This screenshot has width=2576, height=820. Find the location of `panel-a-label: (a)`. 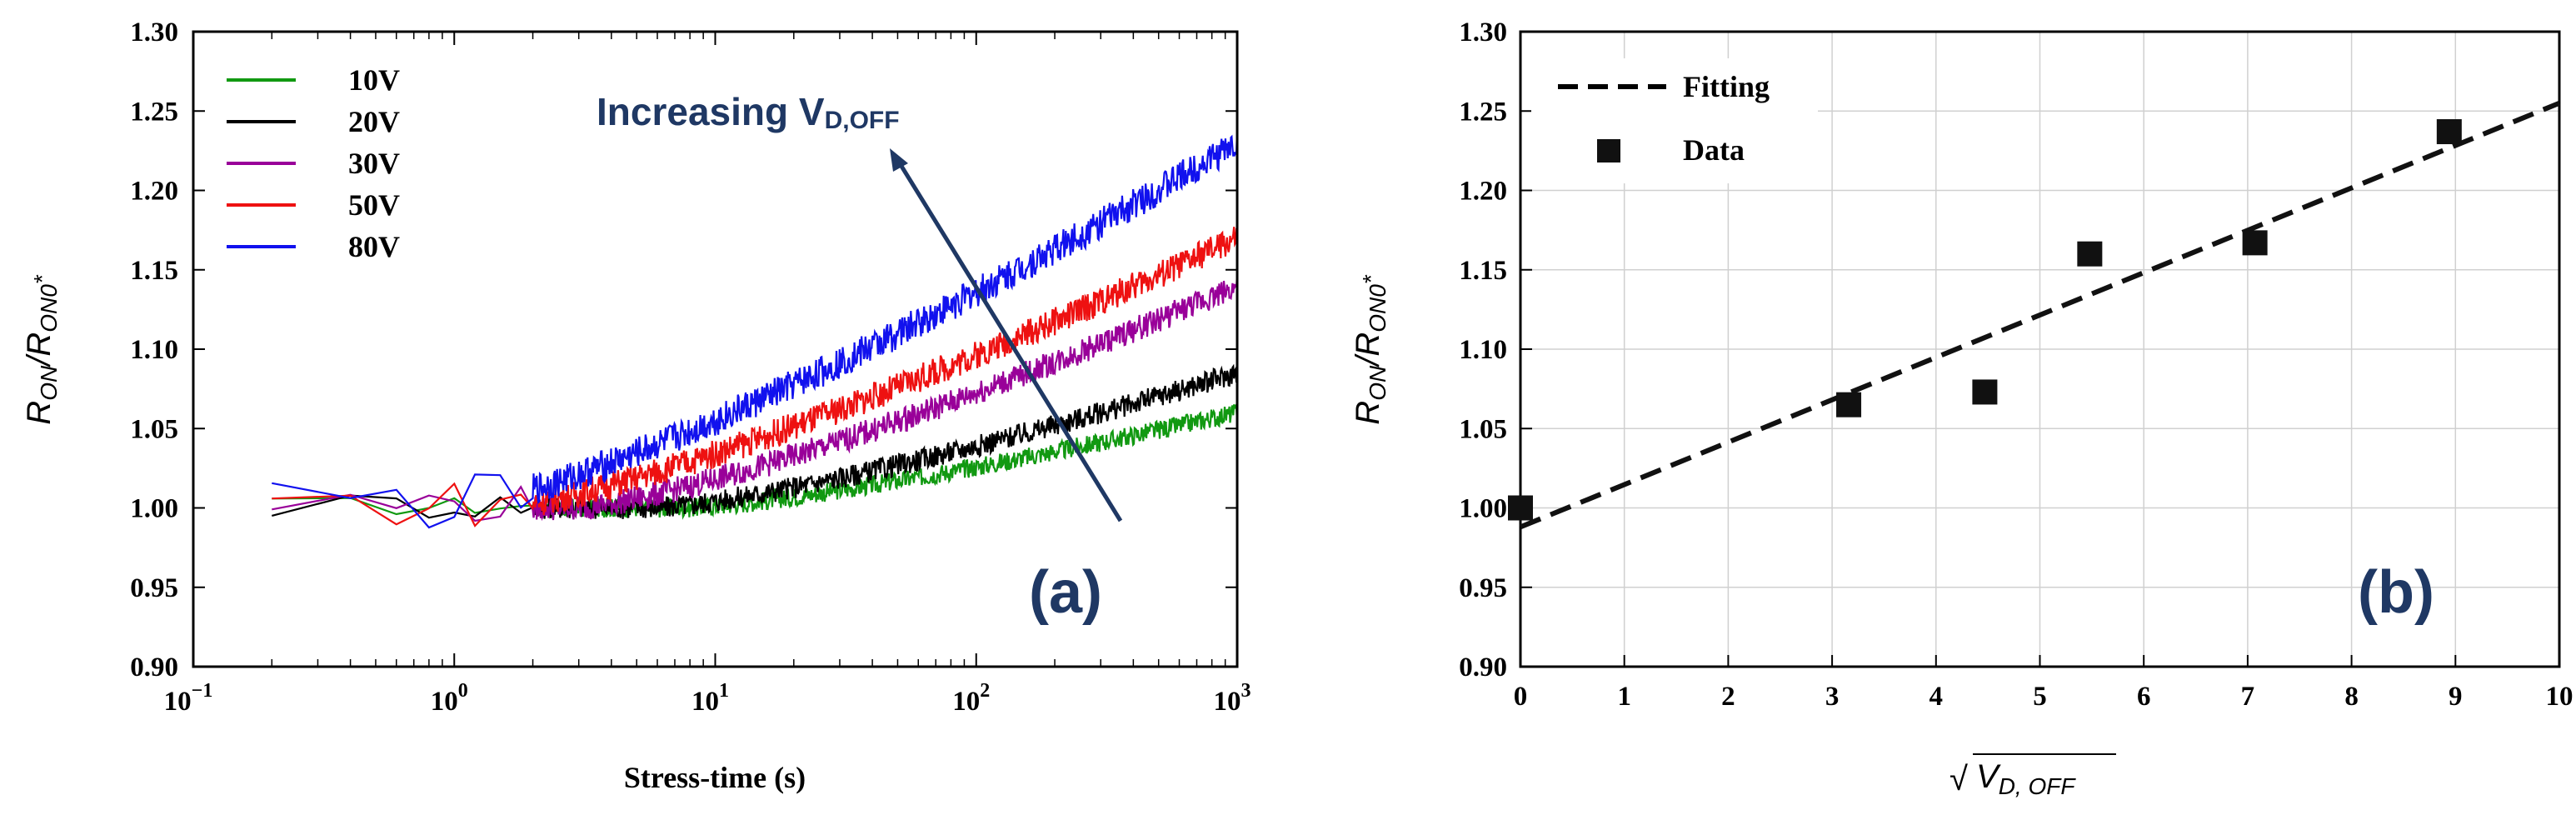

panel-a-label: (a) is located at coordinates (1065, 592).